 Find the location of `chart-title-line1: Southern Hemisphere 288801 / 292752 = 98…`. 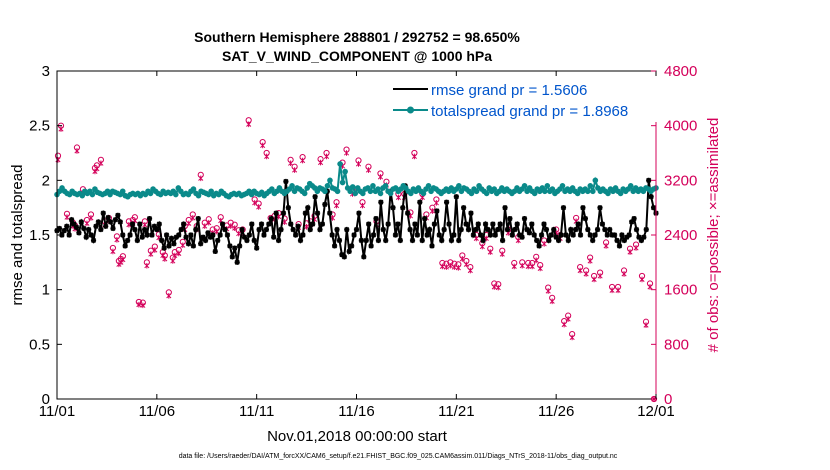

chart-title-line1: Southern Hemisphere 288801 / 292752 = 98… is located at coordinates (357, 37).